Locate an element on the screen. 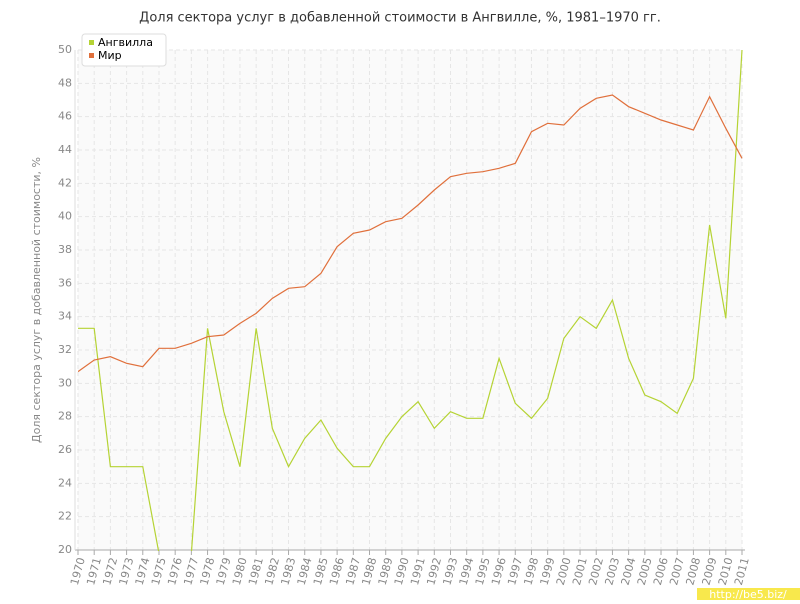 Image resolution: width=800 pixels, height=604 pixels. watermark-box is located at coordinates (748, 594).